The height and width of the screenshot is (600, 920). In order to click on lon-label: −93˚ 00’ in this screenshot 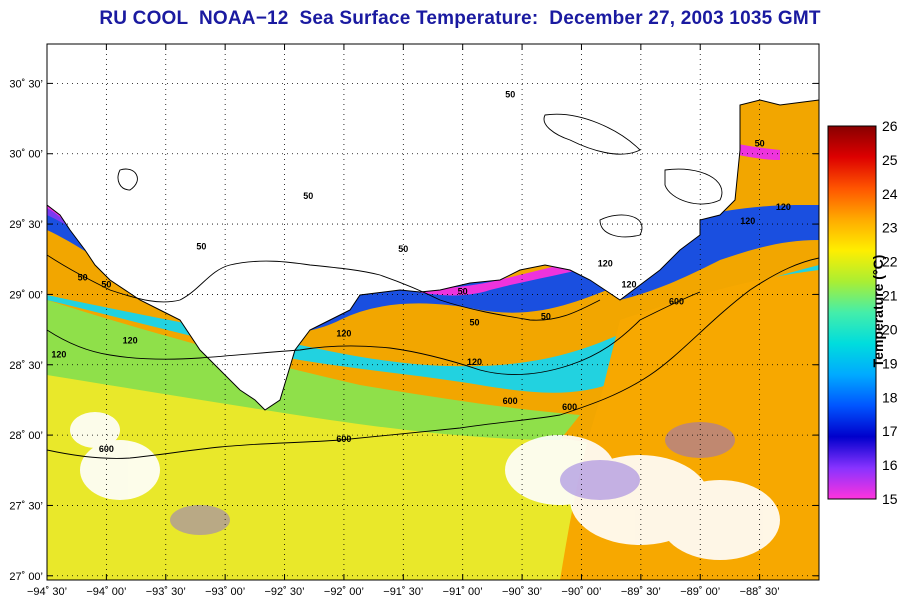, I will do `click(225, 592)`.